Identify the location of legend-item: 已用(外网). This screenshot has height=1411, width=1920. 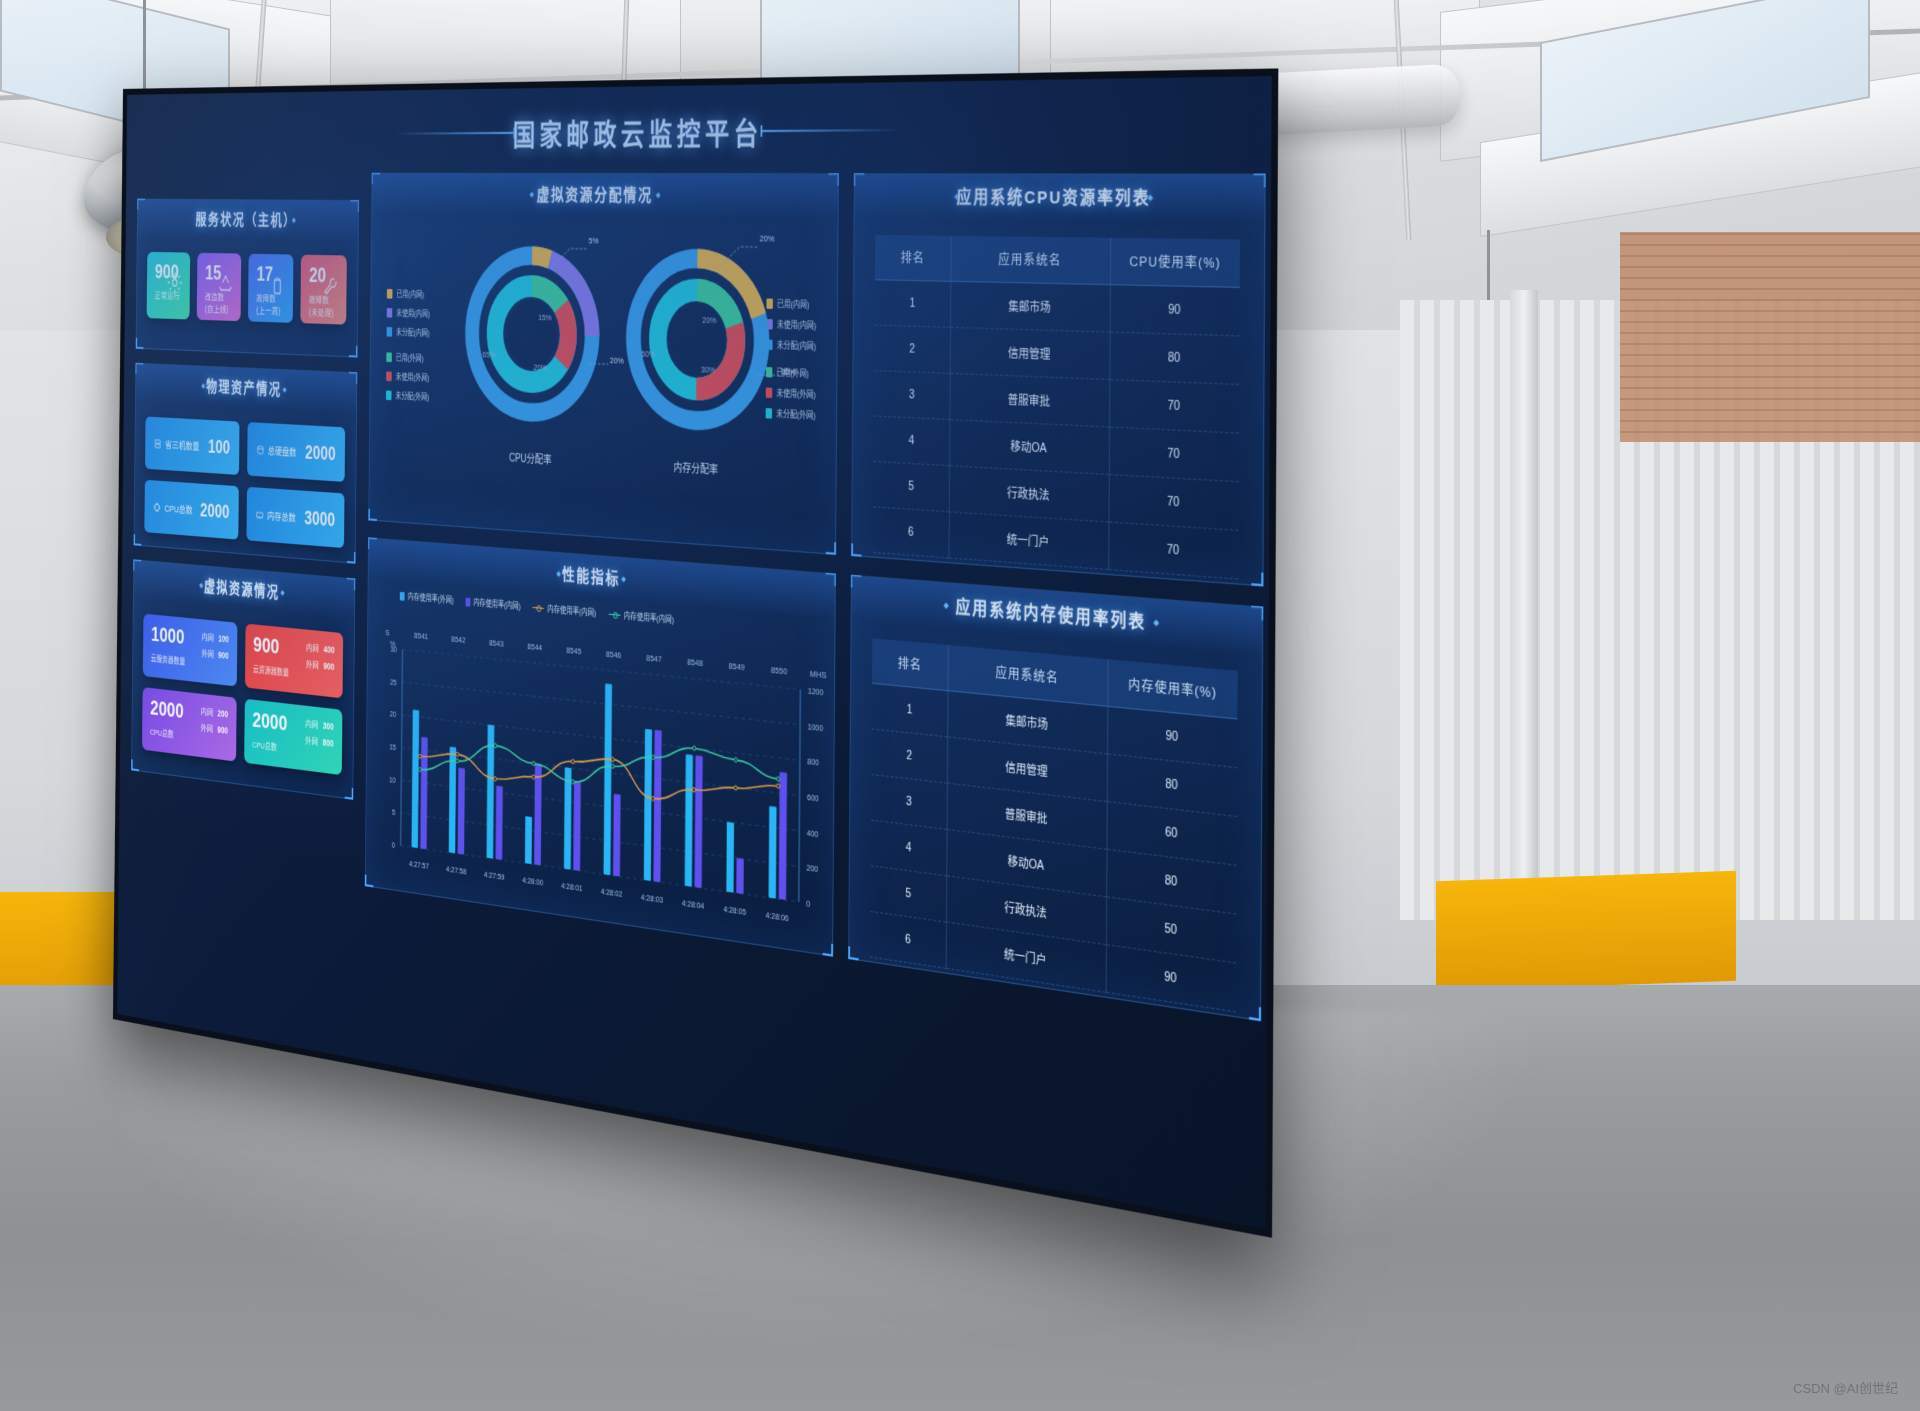
(407, 357).